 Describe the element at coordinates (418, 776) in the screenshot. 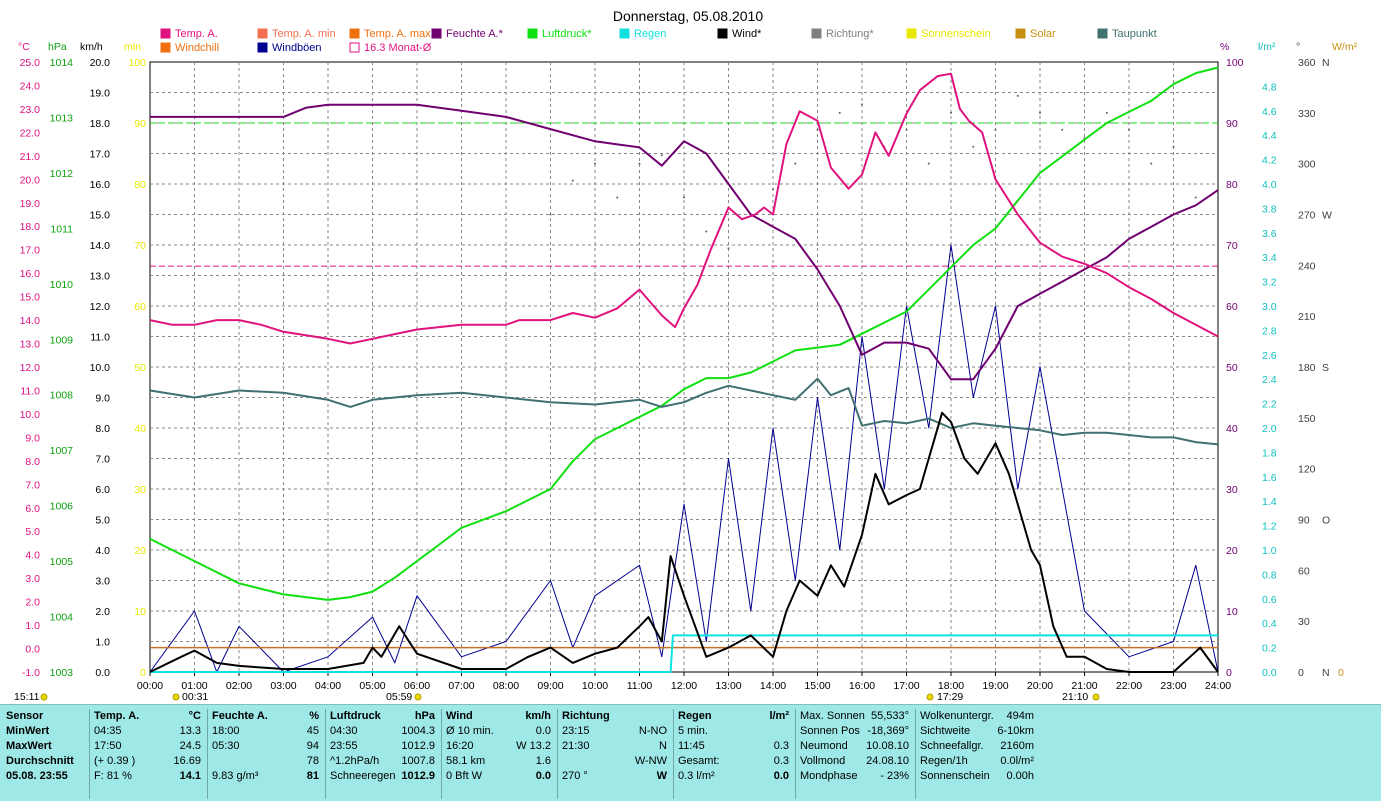

I see `stats-cell-value: 1012.9` at that location.